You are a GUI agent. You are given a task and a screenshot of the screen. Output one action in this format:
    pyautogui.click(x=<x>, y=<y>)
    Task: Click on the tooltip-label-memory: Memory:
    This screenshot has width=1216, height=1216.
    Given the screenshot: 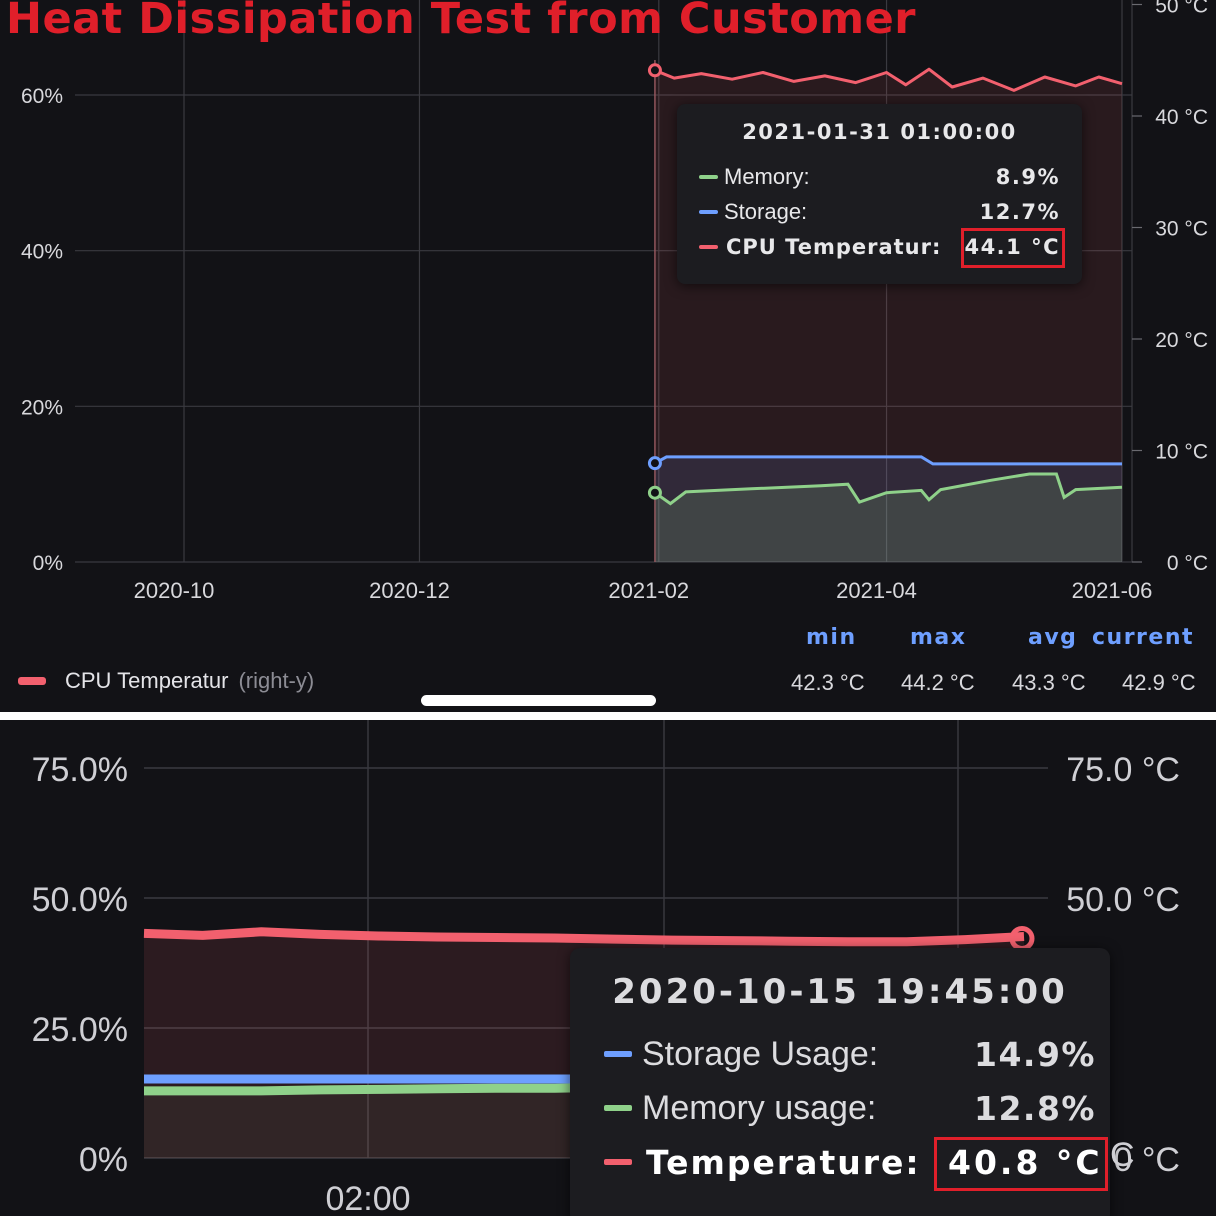 What is the action you would take?
    pyautogui.click(x=767, y=176)
    